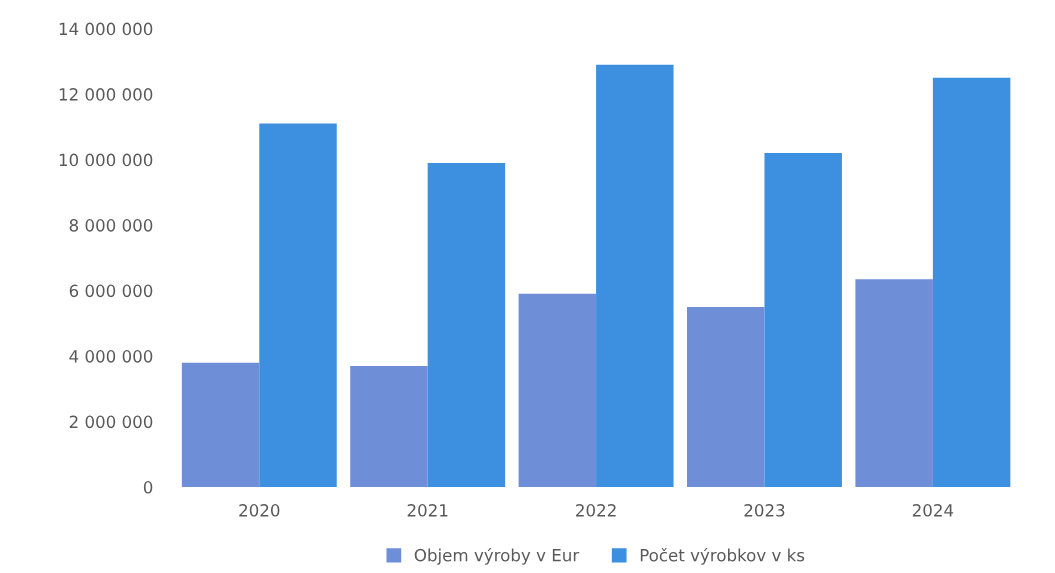 This screenshot has height=573, width=1055. What do you see at coordinates (111, 225) in the screenshot?
I see `y-tick-label: 8 000 000` at bounding box center [111, 225].